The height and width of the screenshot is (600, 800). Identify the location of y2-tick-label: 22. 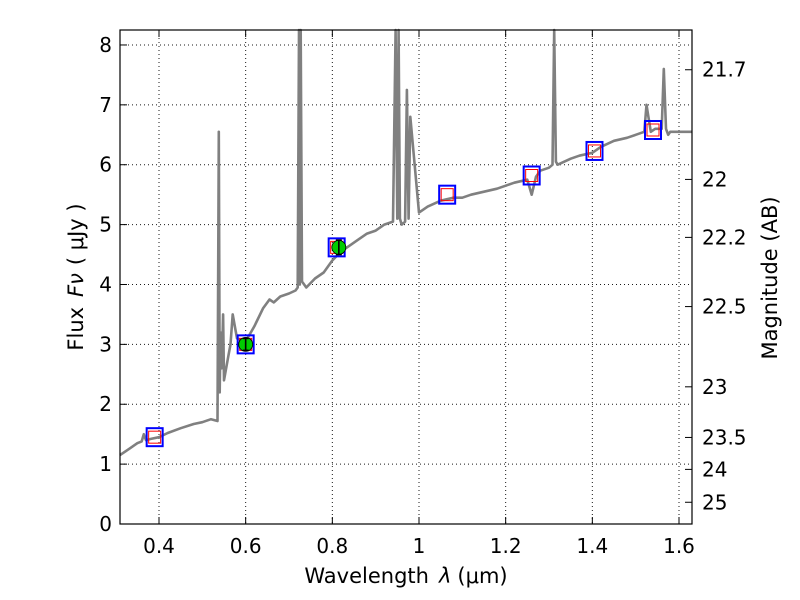
(714, 179).